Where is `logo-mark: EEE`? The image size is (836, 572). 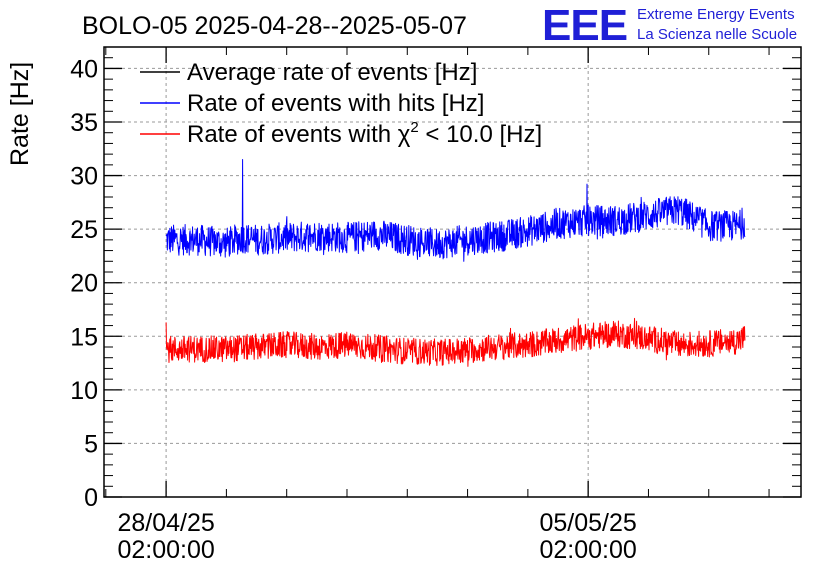 logo-mark: EEE is located at coordinates (584, 25).